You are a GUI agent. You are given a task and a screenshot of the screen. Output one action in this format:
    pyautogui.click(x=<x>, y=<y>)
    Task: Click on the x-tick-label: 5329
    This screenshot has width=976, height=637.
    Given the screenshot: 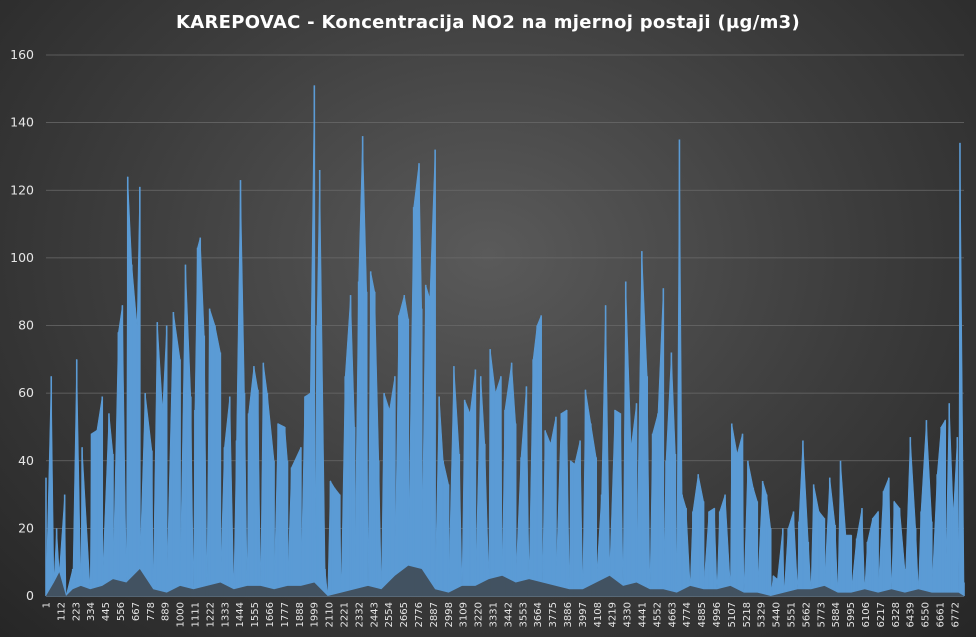 What is the action you would take?
    pyautogui.click(x=762, y=614)
    